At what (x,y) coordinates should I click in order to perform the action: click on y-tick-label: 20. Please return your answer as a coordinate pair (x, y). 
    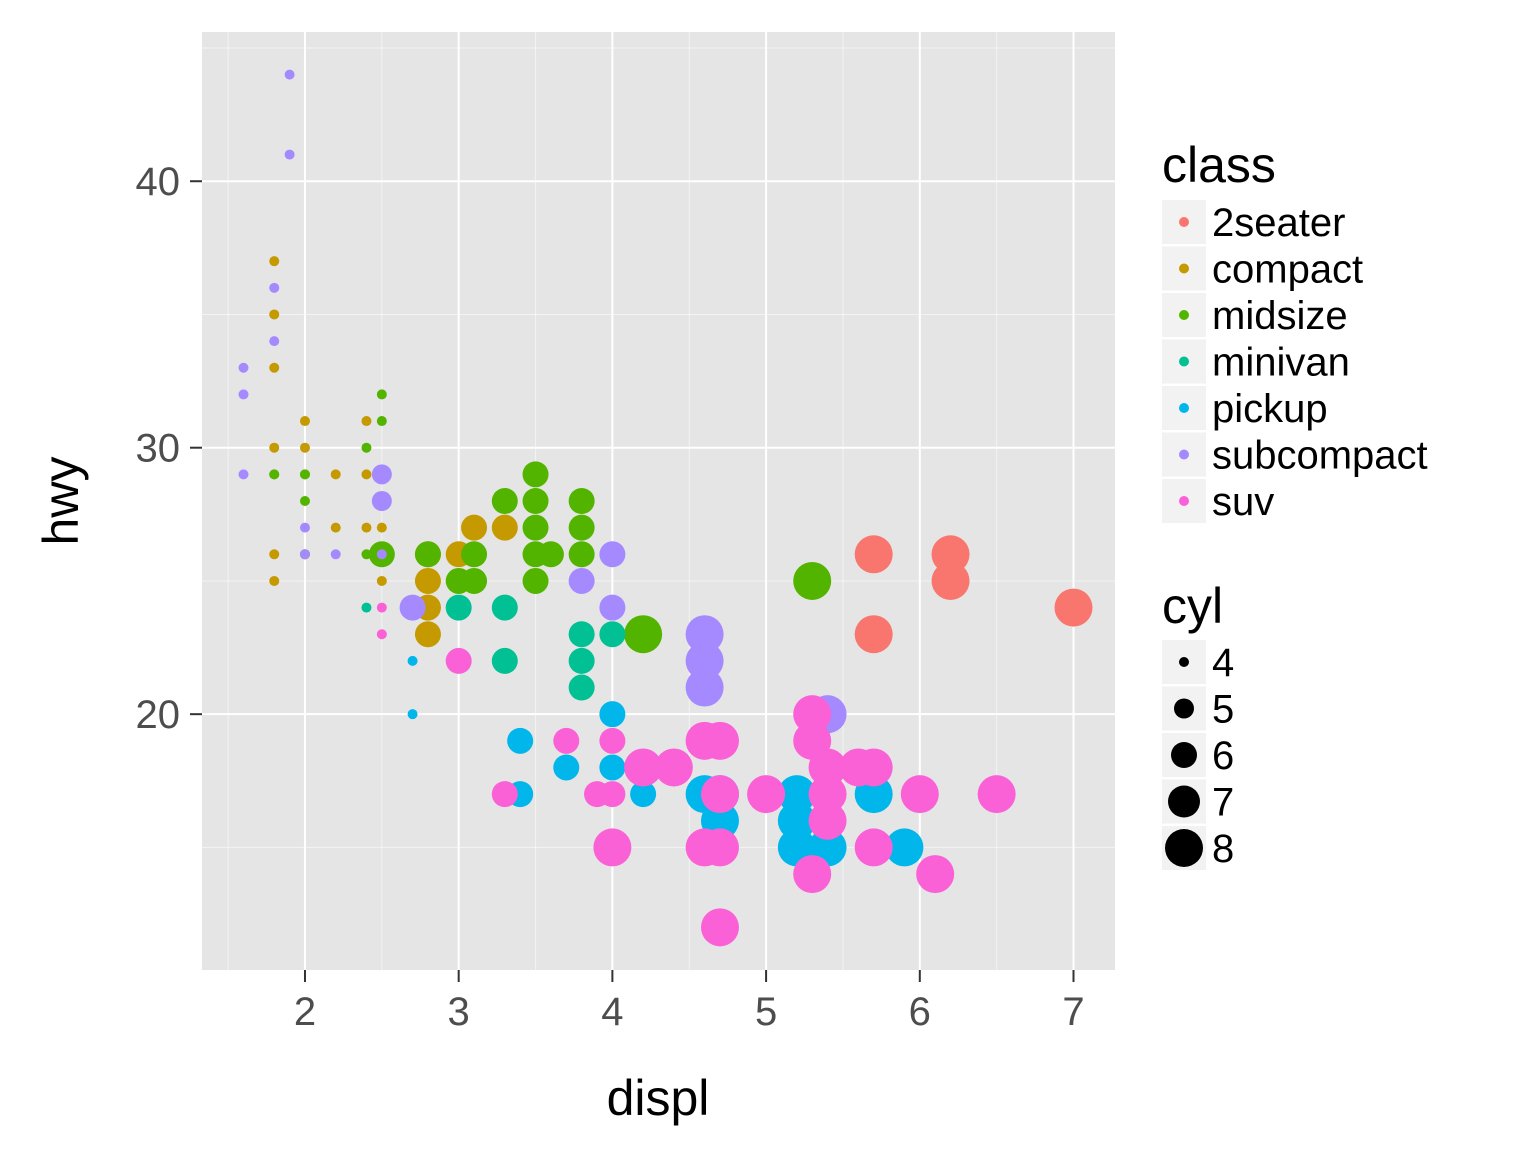
    Looking at the image, I should click on (158, 715).